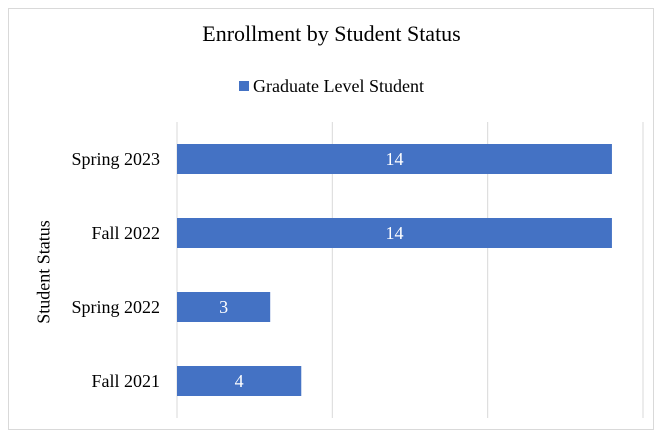 The height and width of the screenshot is (439, 663). What do you see at coordinates (125, 233) in the screenshot?
I see `category-tick-label: Fall 2022` at bounding box center [125, 233].